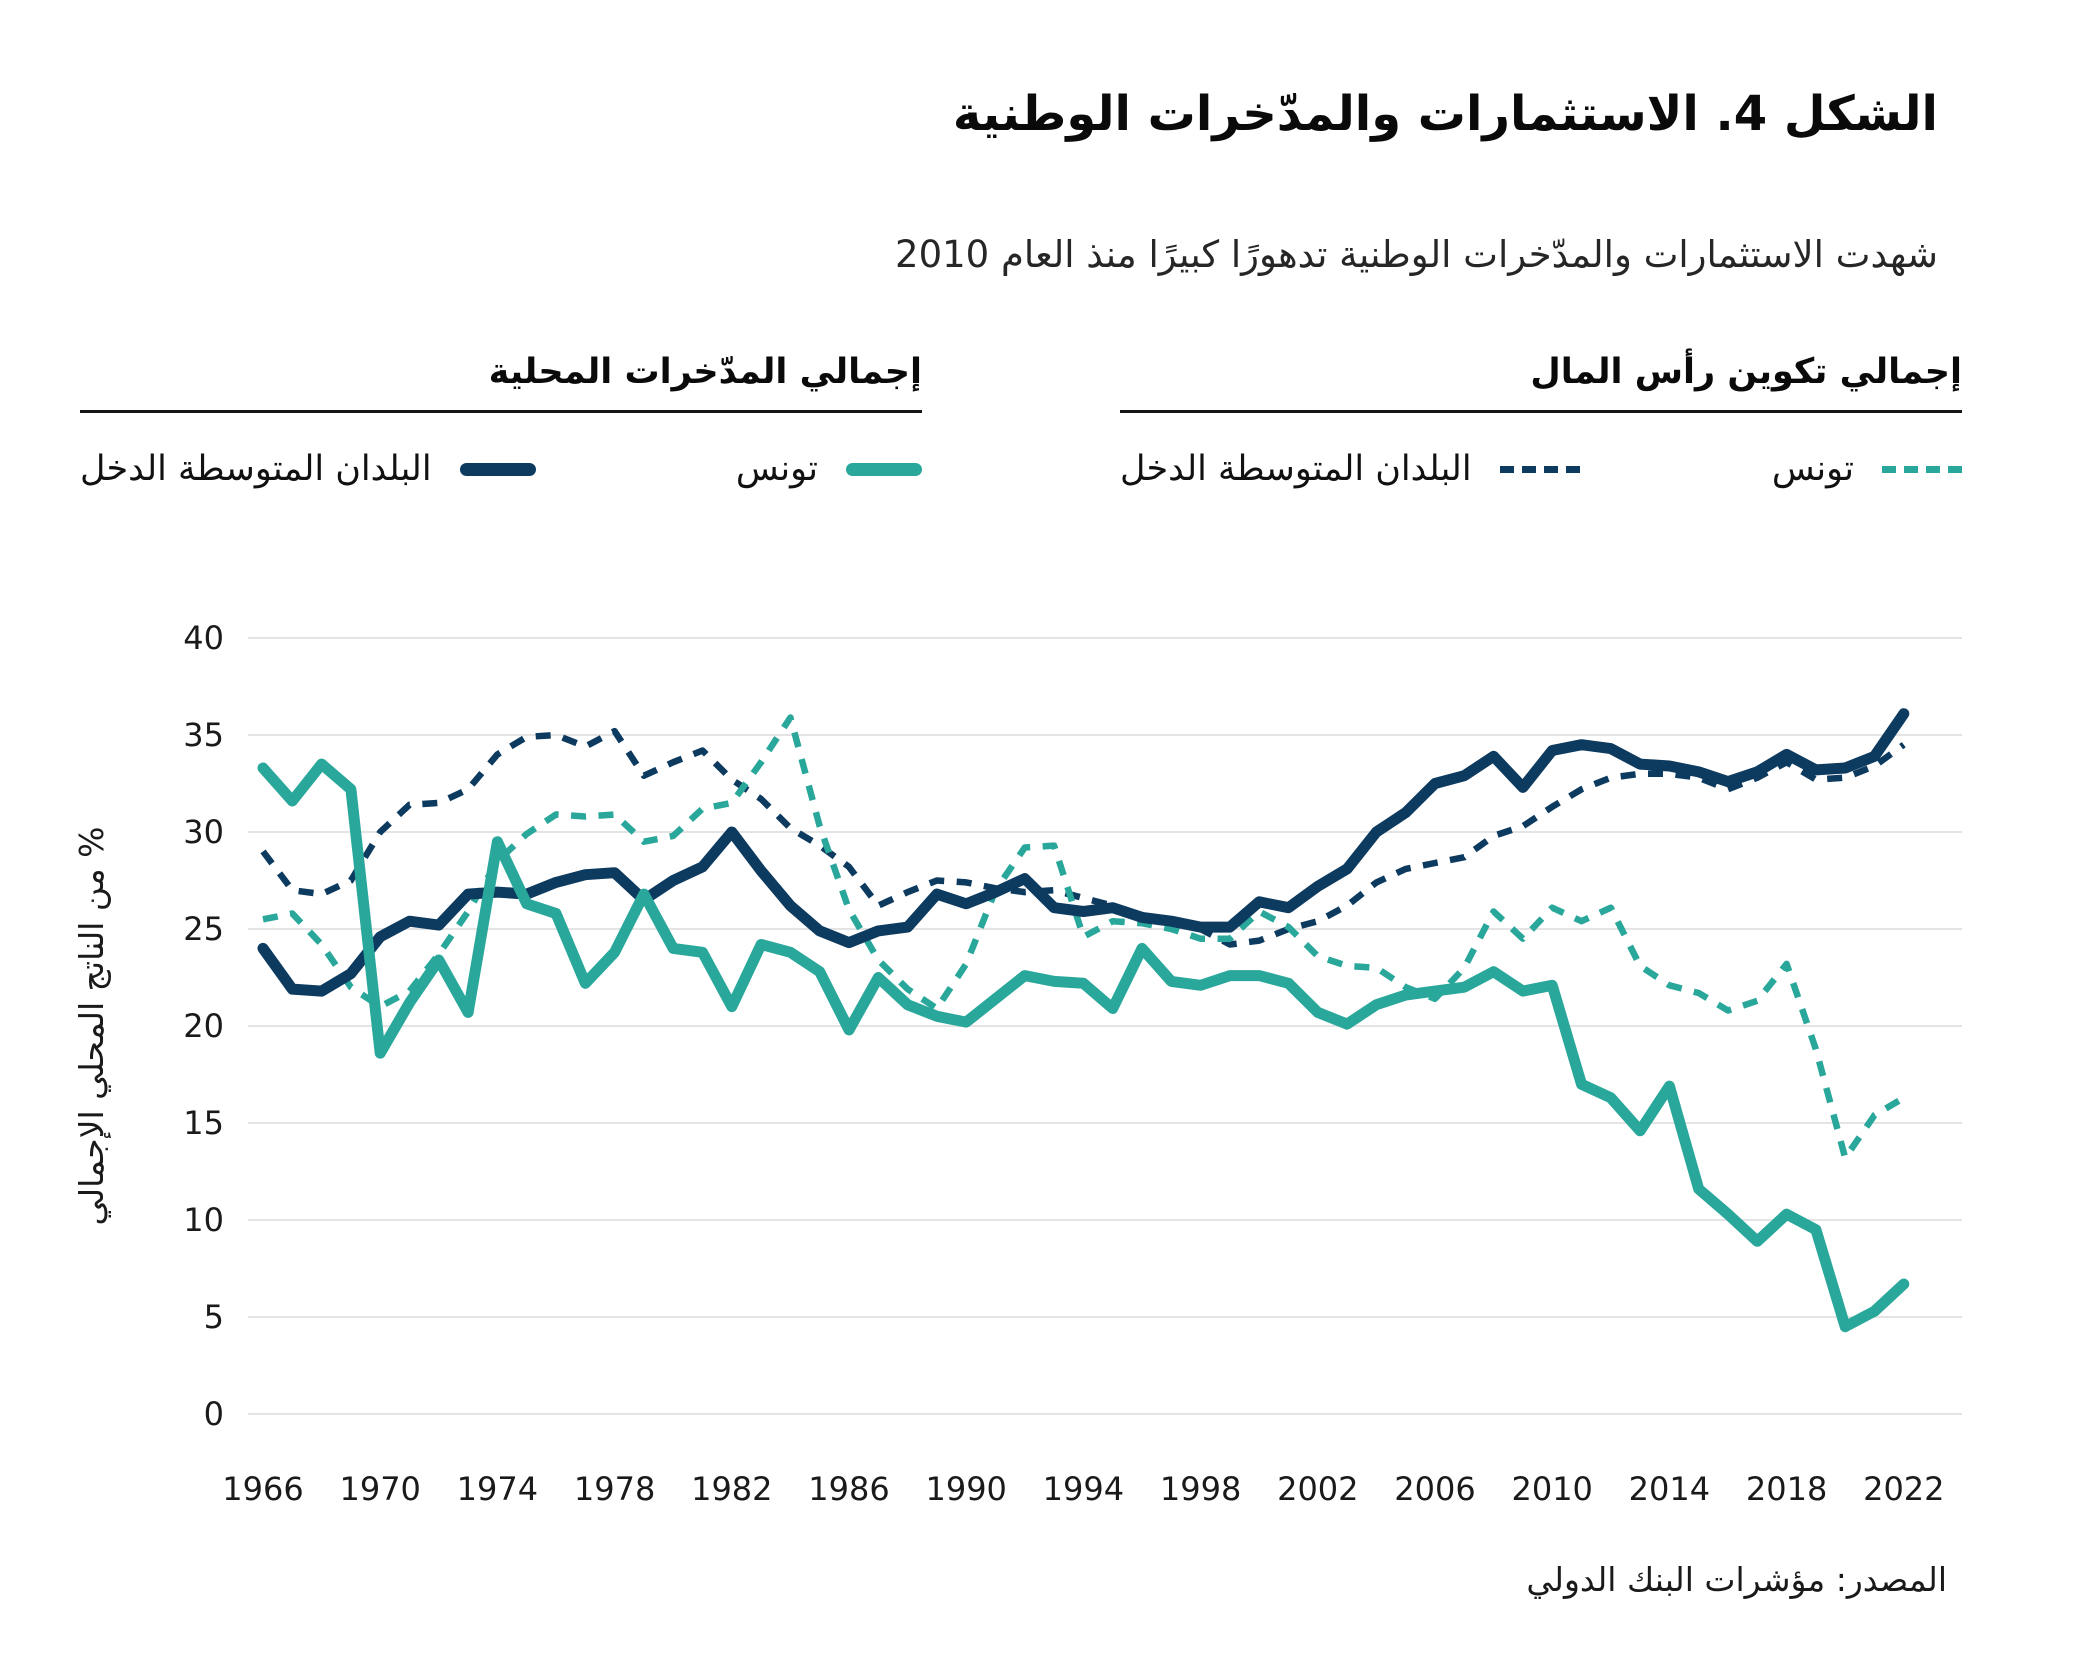 Image resolution: width=2084 pixels, height=1678 pixels. Describe the element at coordinates (848, 1489) in the screenshot. I see `x-tick-label-1986: 1986` at that location.